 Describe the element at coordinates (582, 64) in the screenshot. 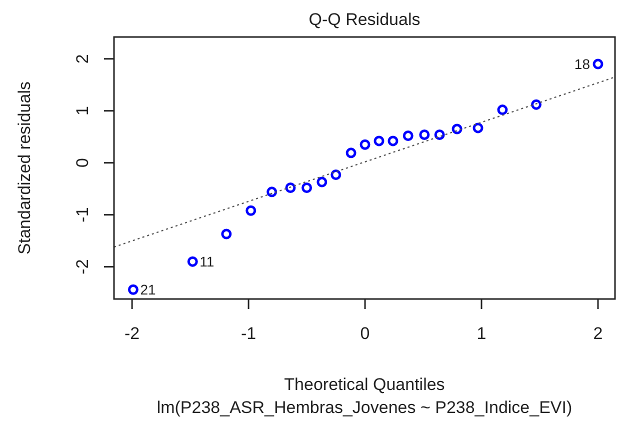

I see `annotation: 18` at that location.